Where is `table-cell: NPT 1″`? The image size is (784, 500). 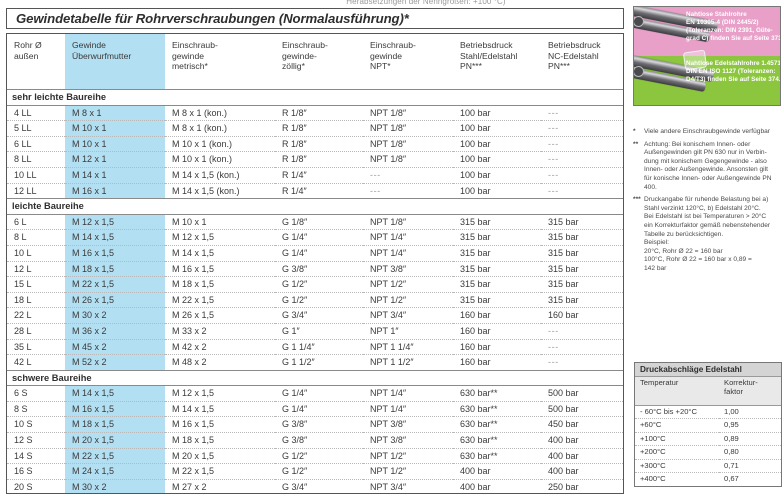 table-cell: NPT 1″ is located at coordinates (408, 331).